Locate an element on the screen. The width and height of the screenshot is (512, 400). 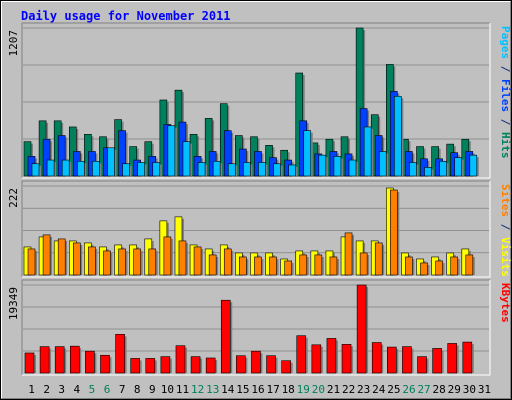
y-max-label: 1207 is located at coordinates (13, 43).